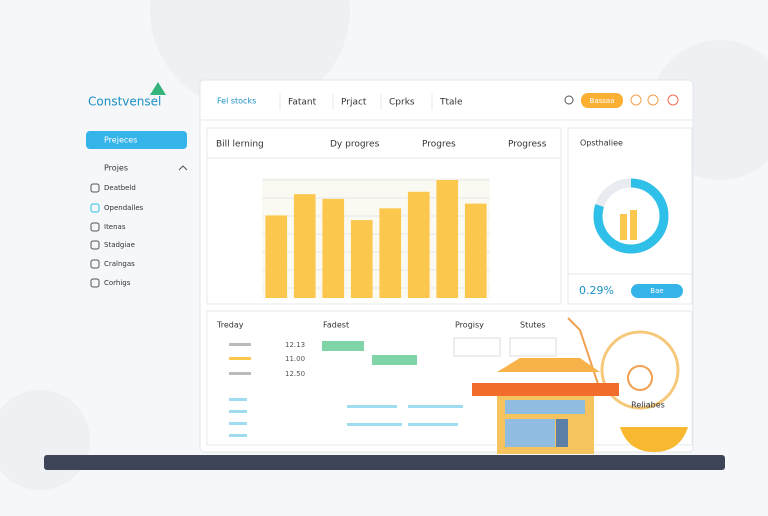 The image size is (768, 516). I want to click on chart-tab: Progress, so click(527, 145).